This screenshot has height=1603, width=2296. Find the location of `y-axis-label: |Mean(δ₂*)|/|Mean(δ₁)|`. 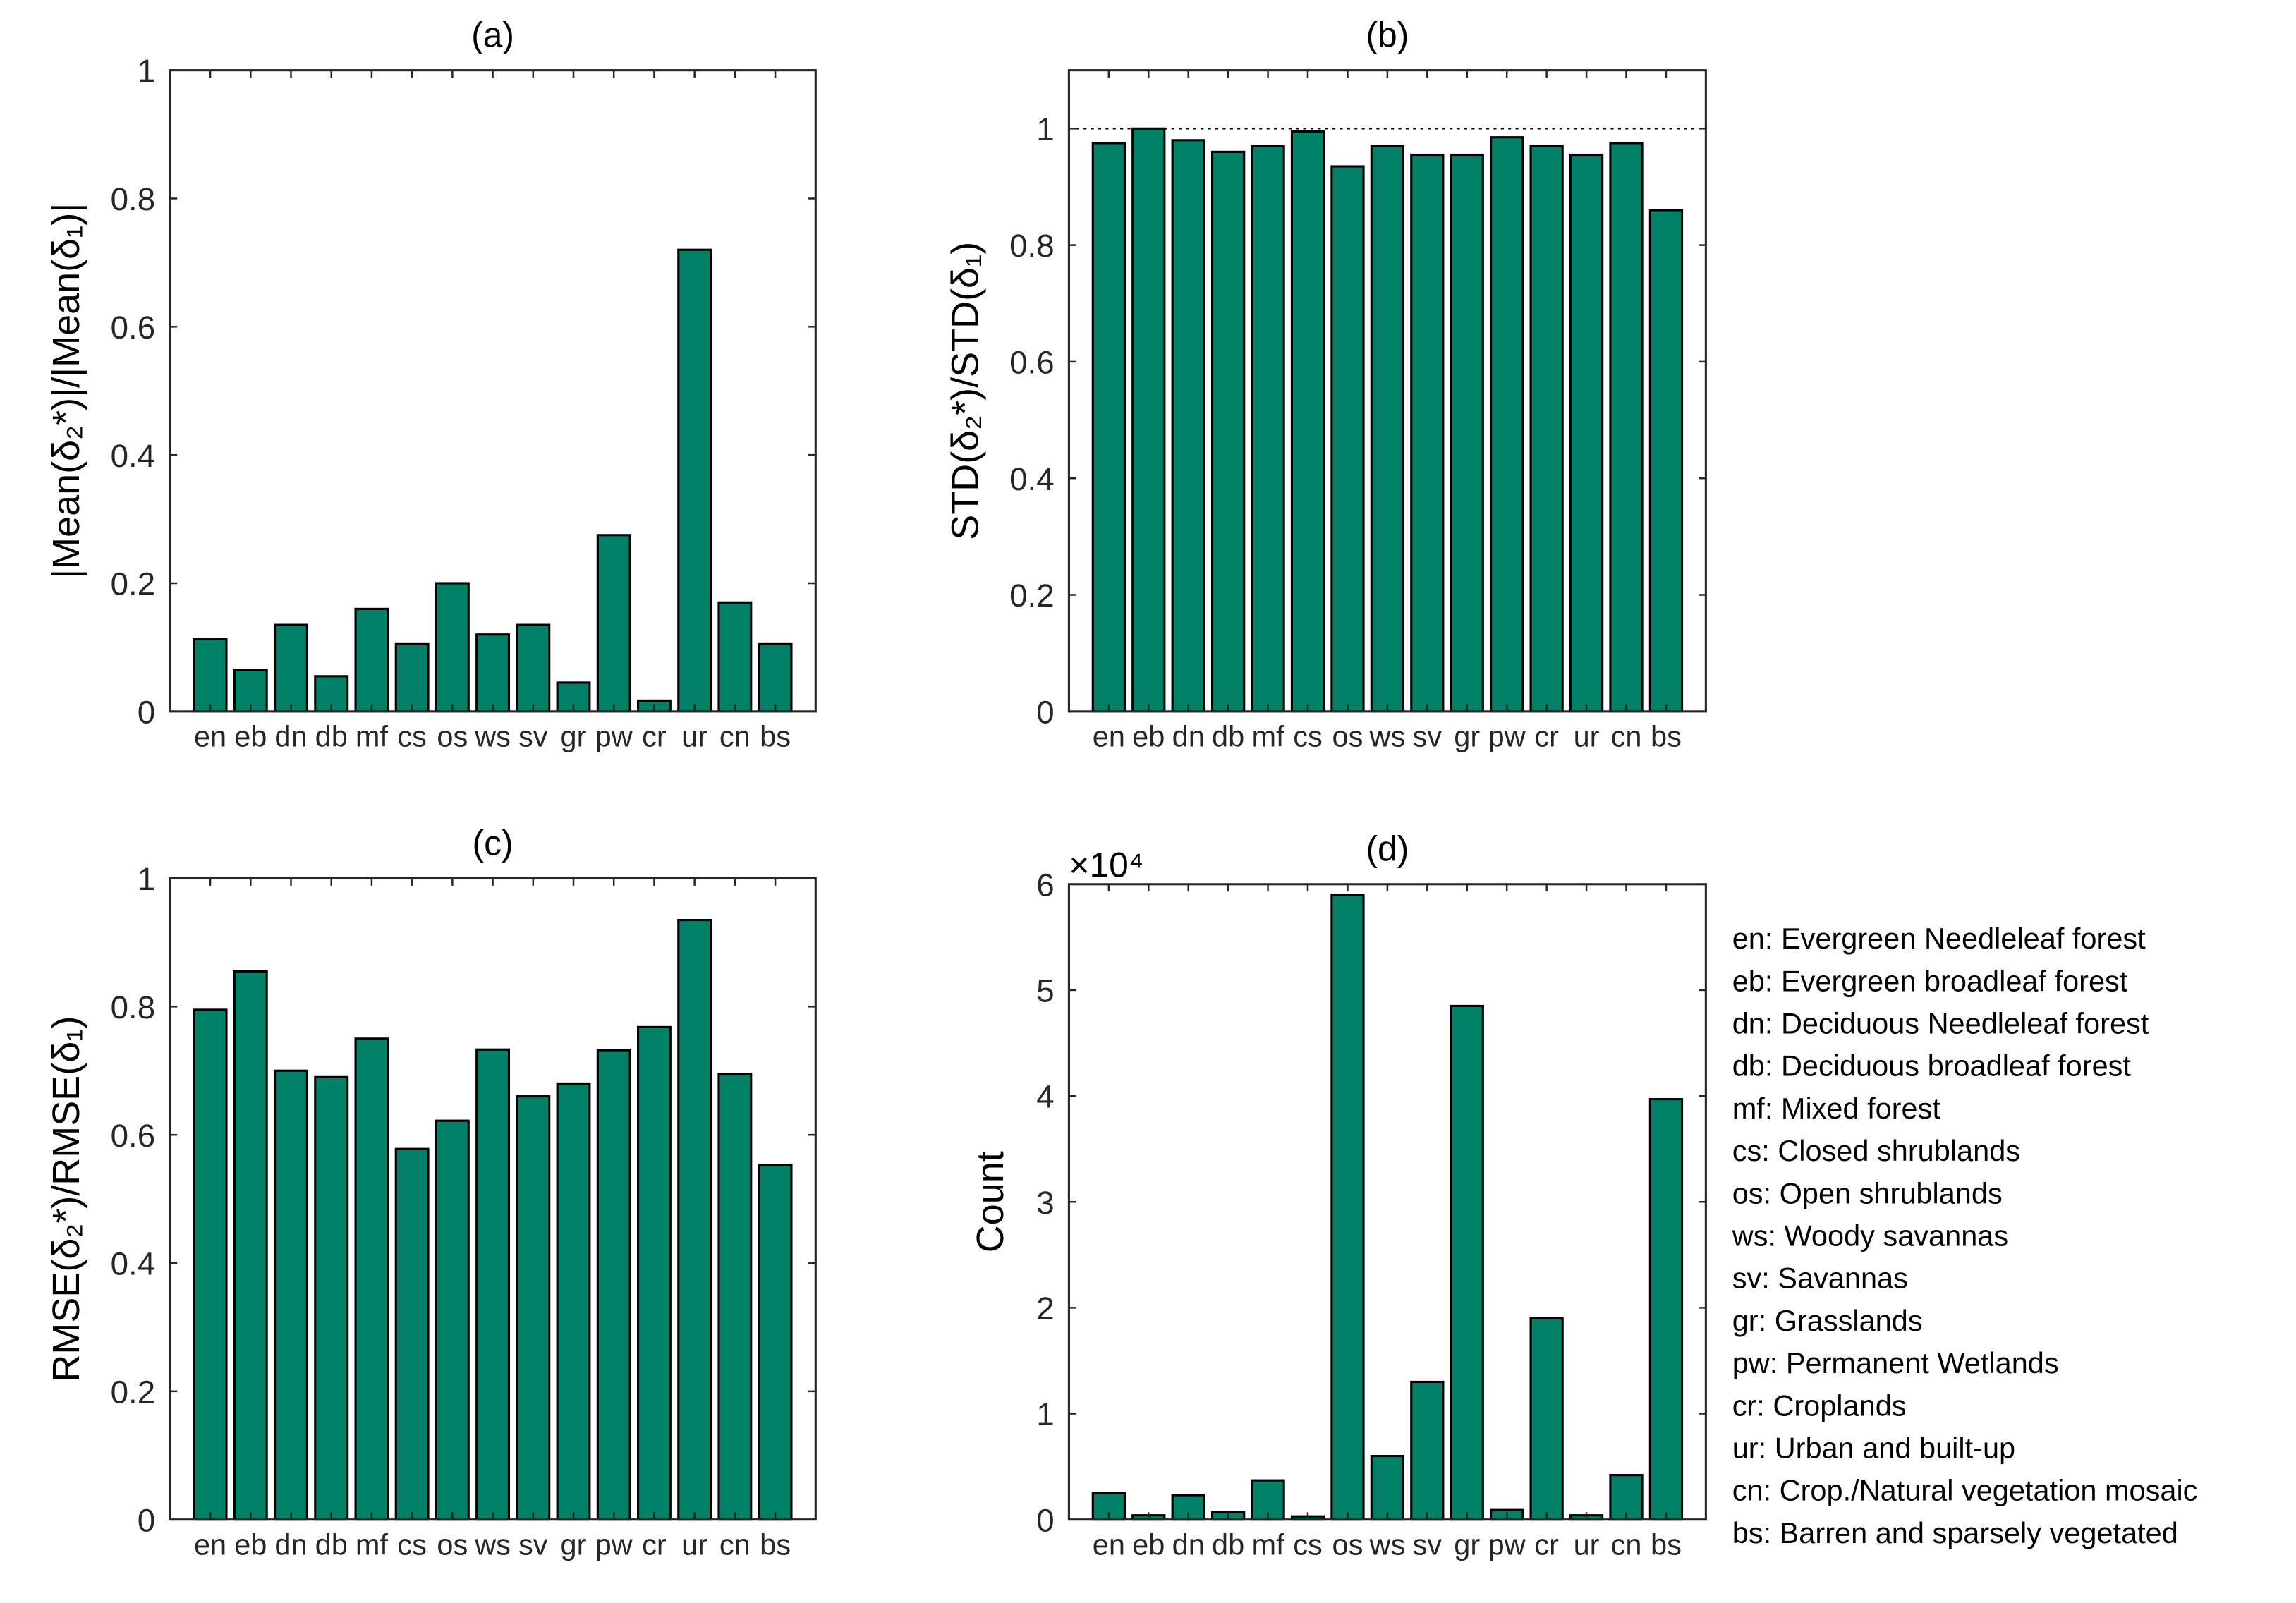

y-axis-label: |Mean(δ₂*)|/|Mean(δ₁)| is located at coordinates (66, 391).